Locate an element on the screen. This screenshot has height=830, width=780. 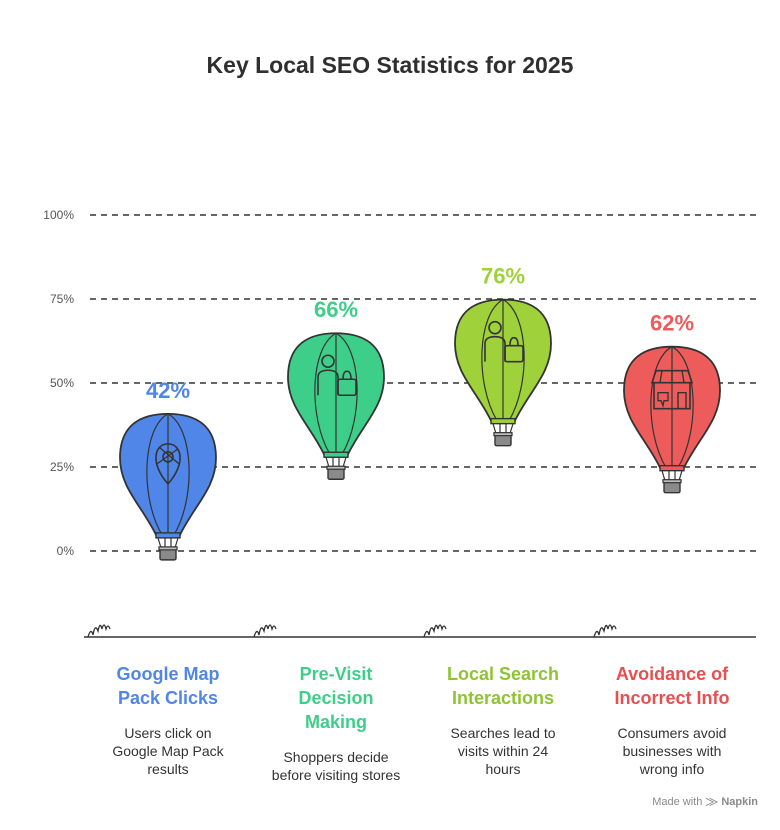
category-title-line: Pack Clicks is located at coordinates (168, 698).